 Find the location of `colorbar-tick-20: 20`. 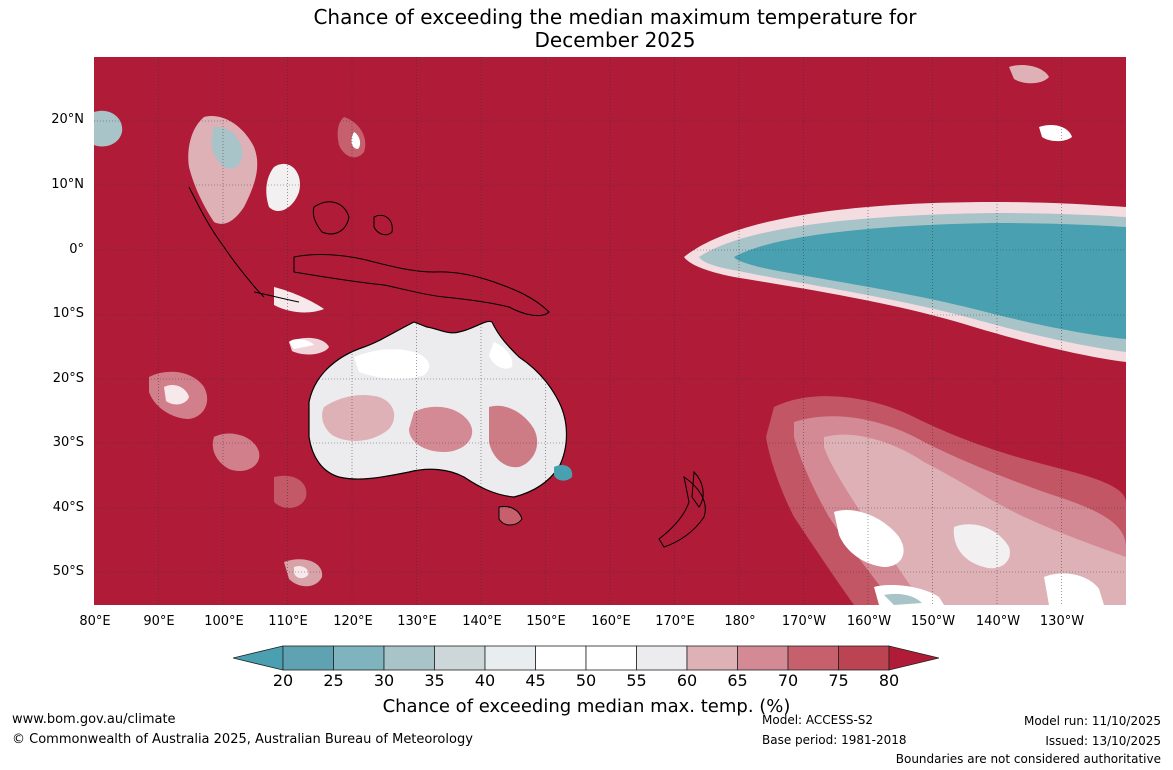

colorbar-tick-20: 20 is located at coordinates (283, 680).